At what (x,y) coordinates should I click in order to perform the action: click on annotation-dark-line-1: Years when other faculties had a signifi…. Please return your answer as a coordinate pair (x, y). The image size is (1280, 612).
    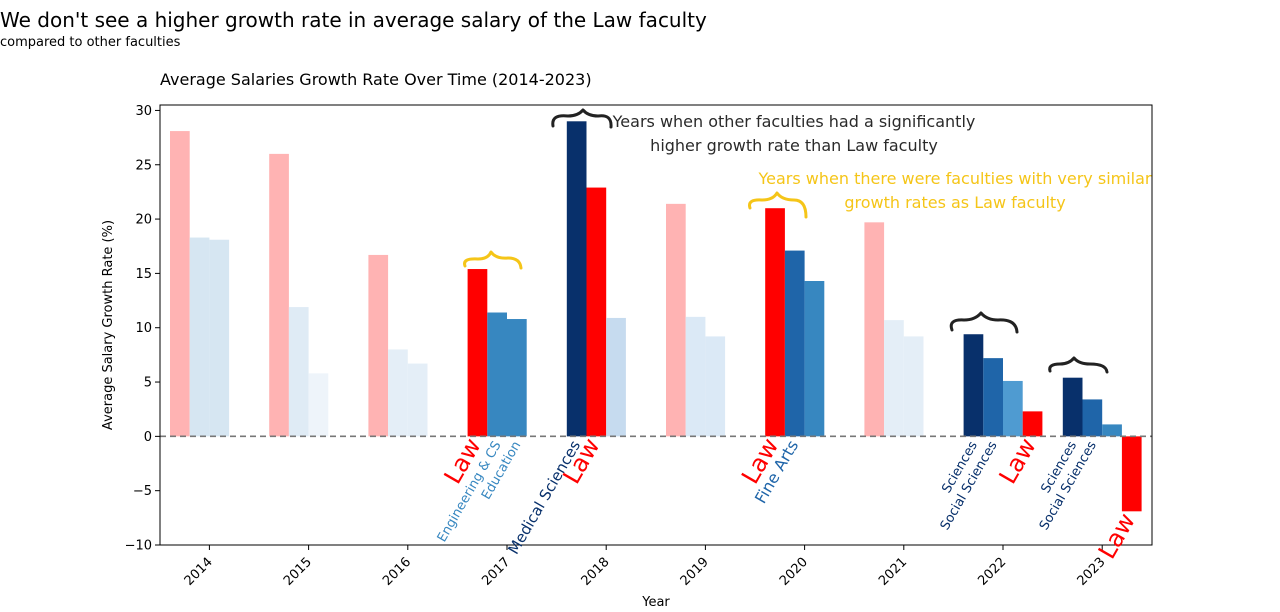
    Looking at the image, I should click on (794, 121).